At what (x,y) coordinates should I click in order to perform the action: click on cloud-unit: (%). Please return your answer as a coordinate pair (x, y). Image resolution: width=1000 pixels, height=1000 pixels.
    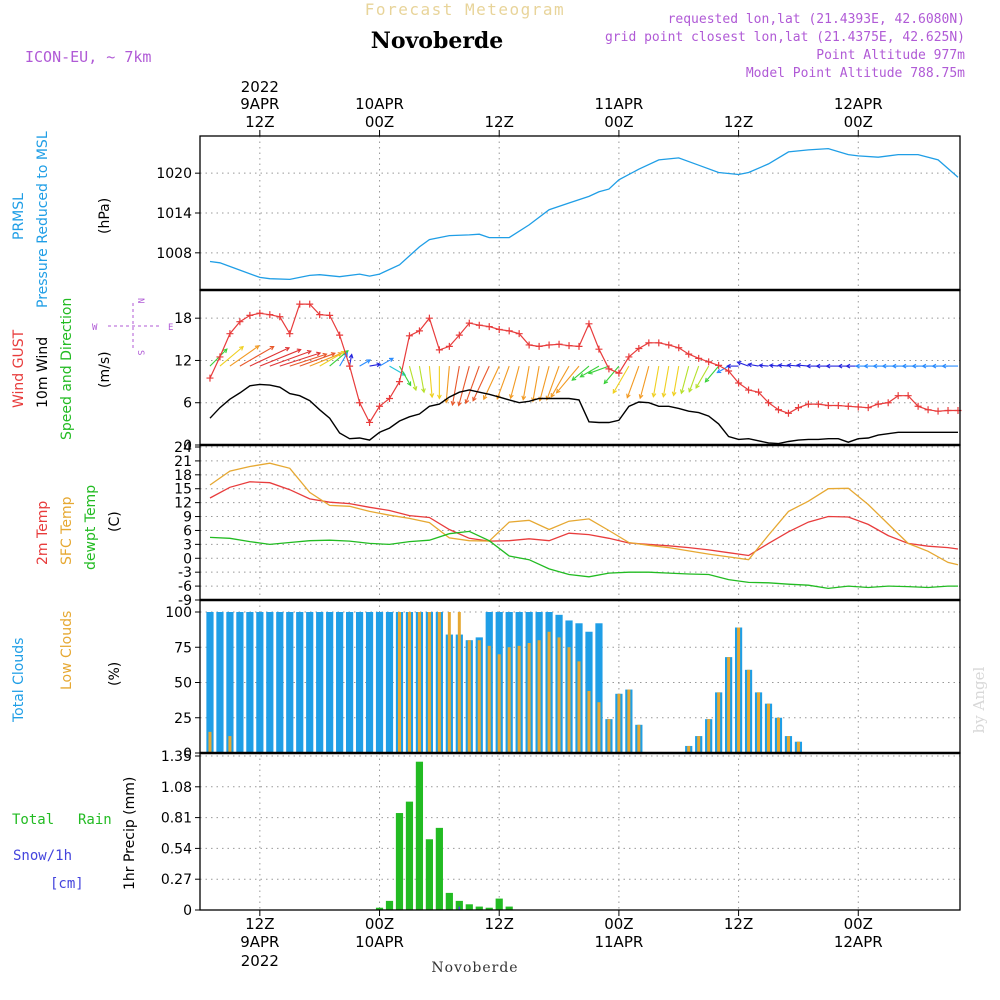
    Looking at the image, I should click on (115, 674).